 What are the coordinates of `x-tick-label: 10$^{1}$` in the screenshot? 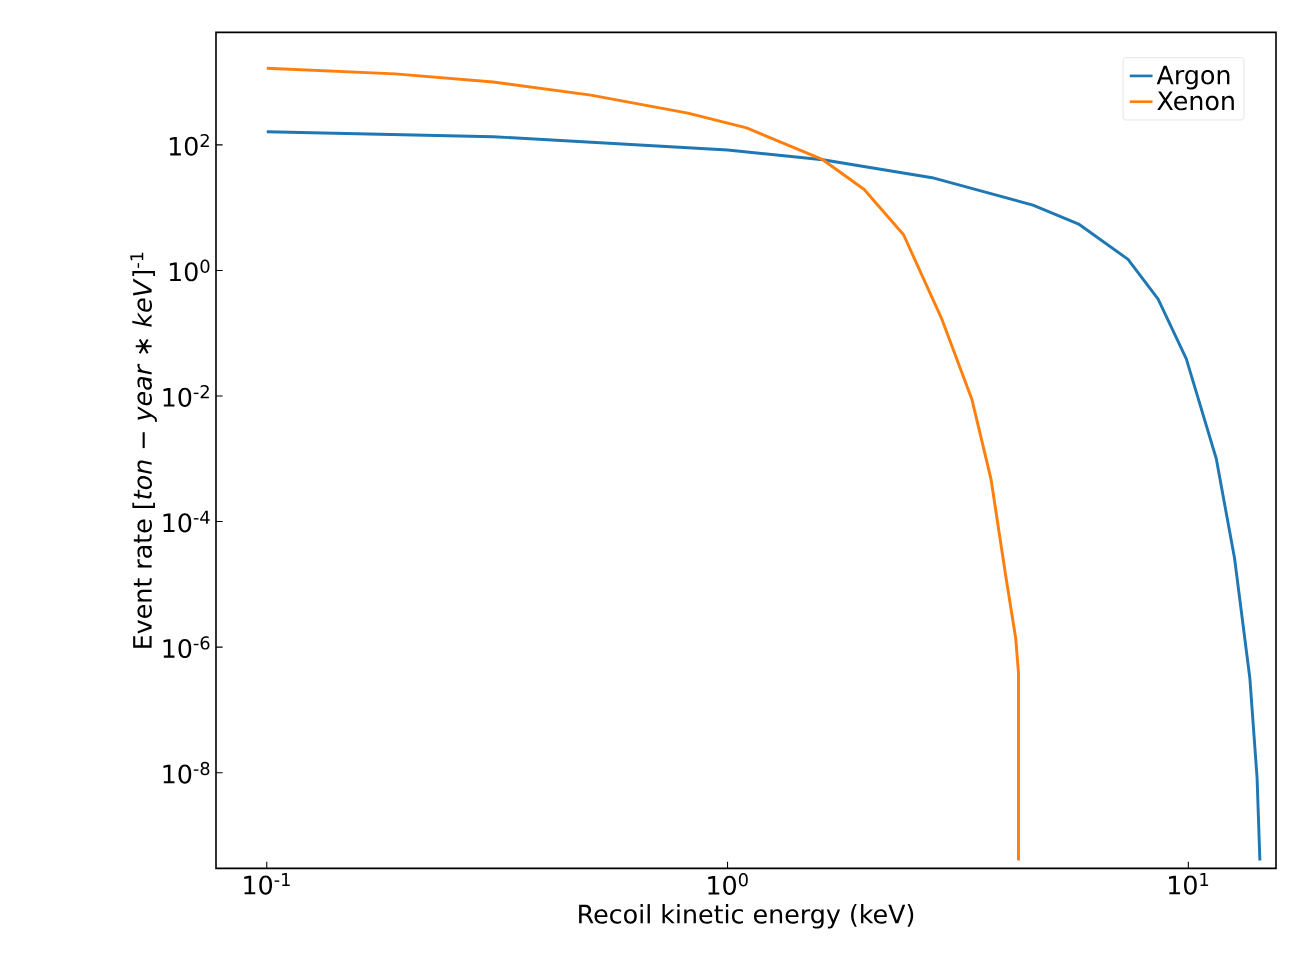 It's located at (1189, 884).